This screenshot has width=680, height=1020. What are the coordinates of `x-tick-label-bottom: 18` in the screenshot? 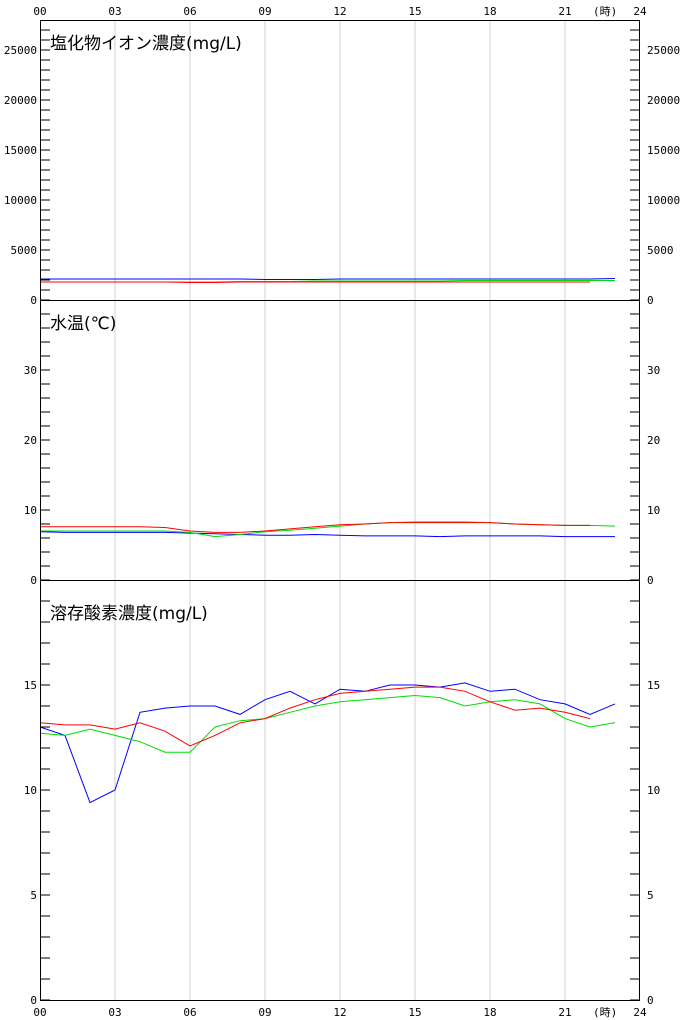 It's located at (489, 1012).